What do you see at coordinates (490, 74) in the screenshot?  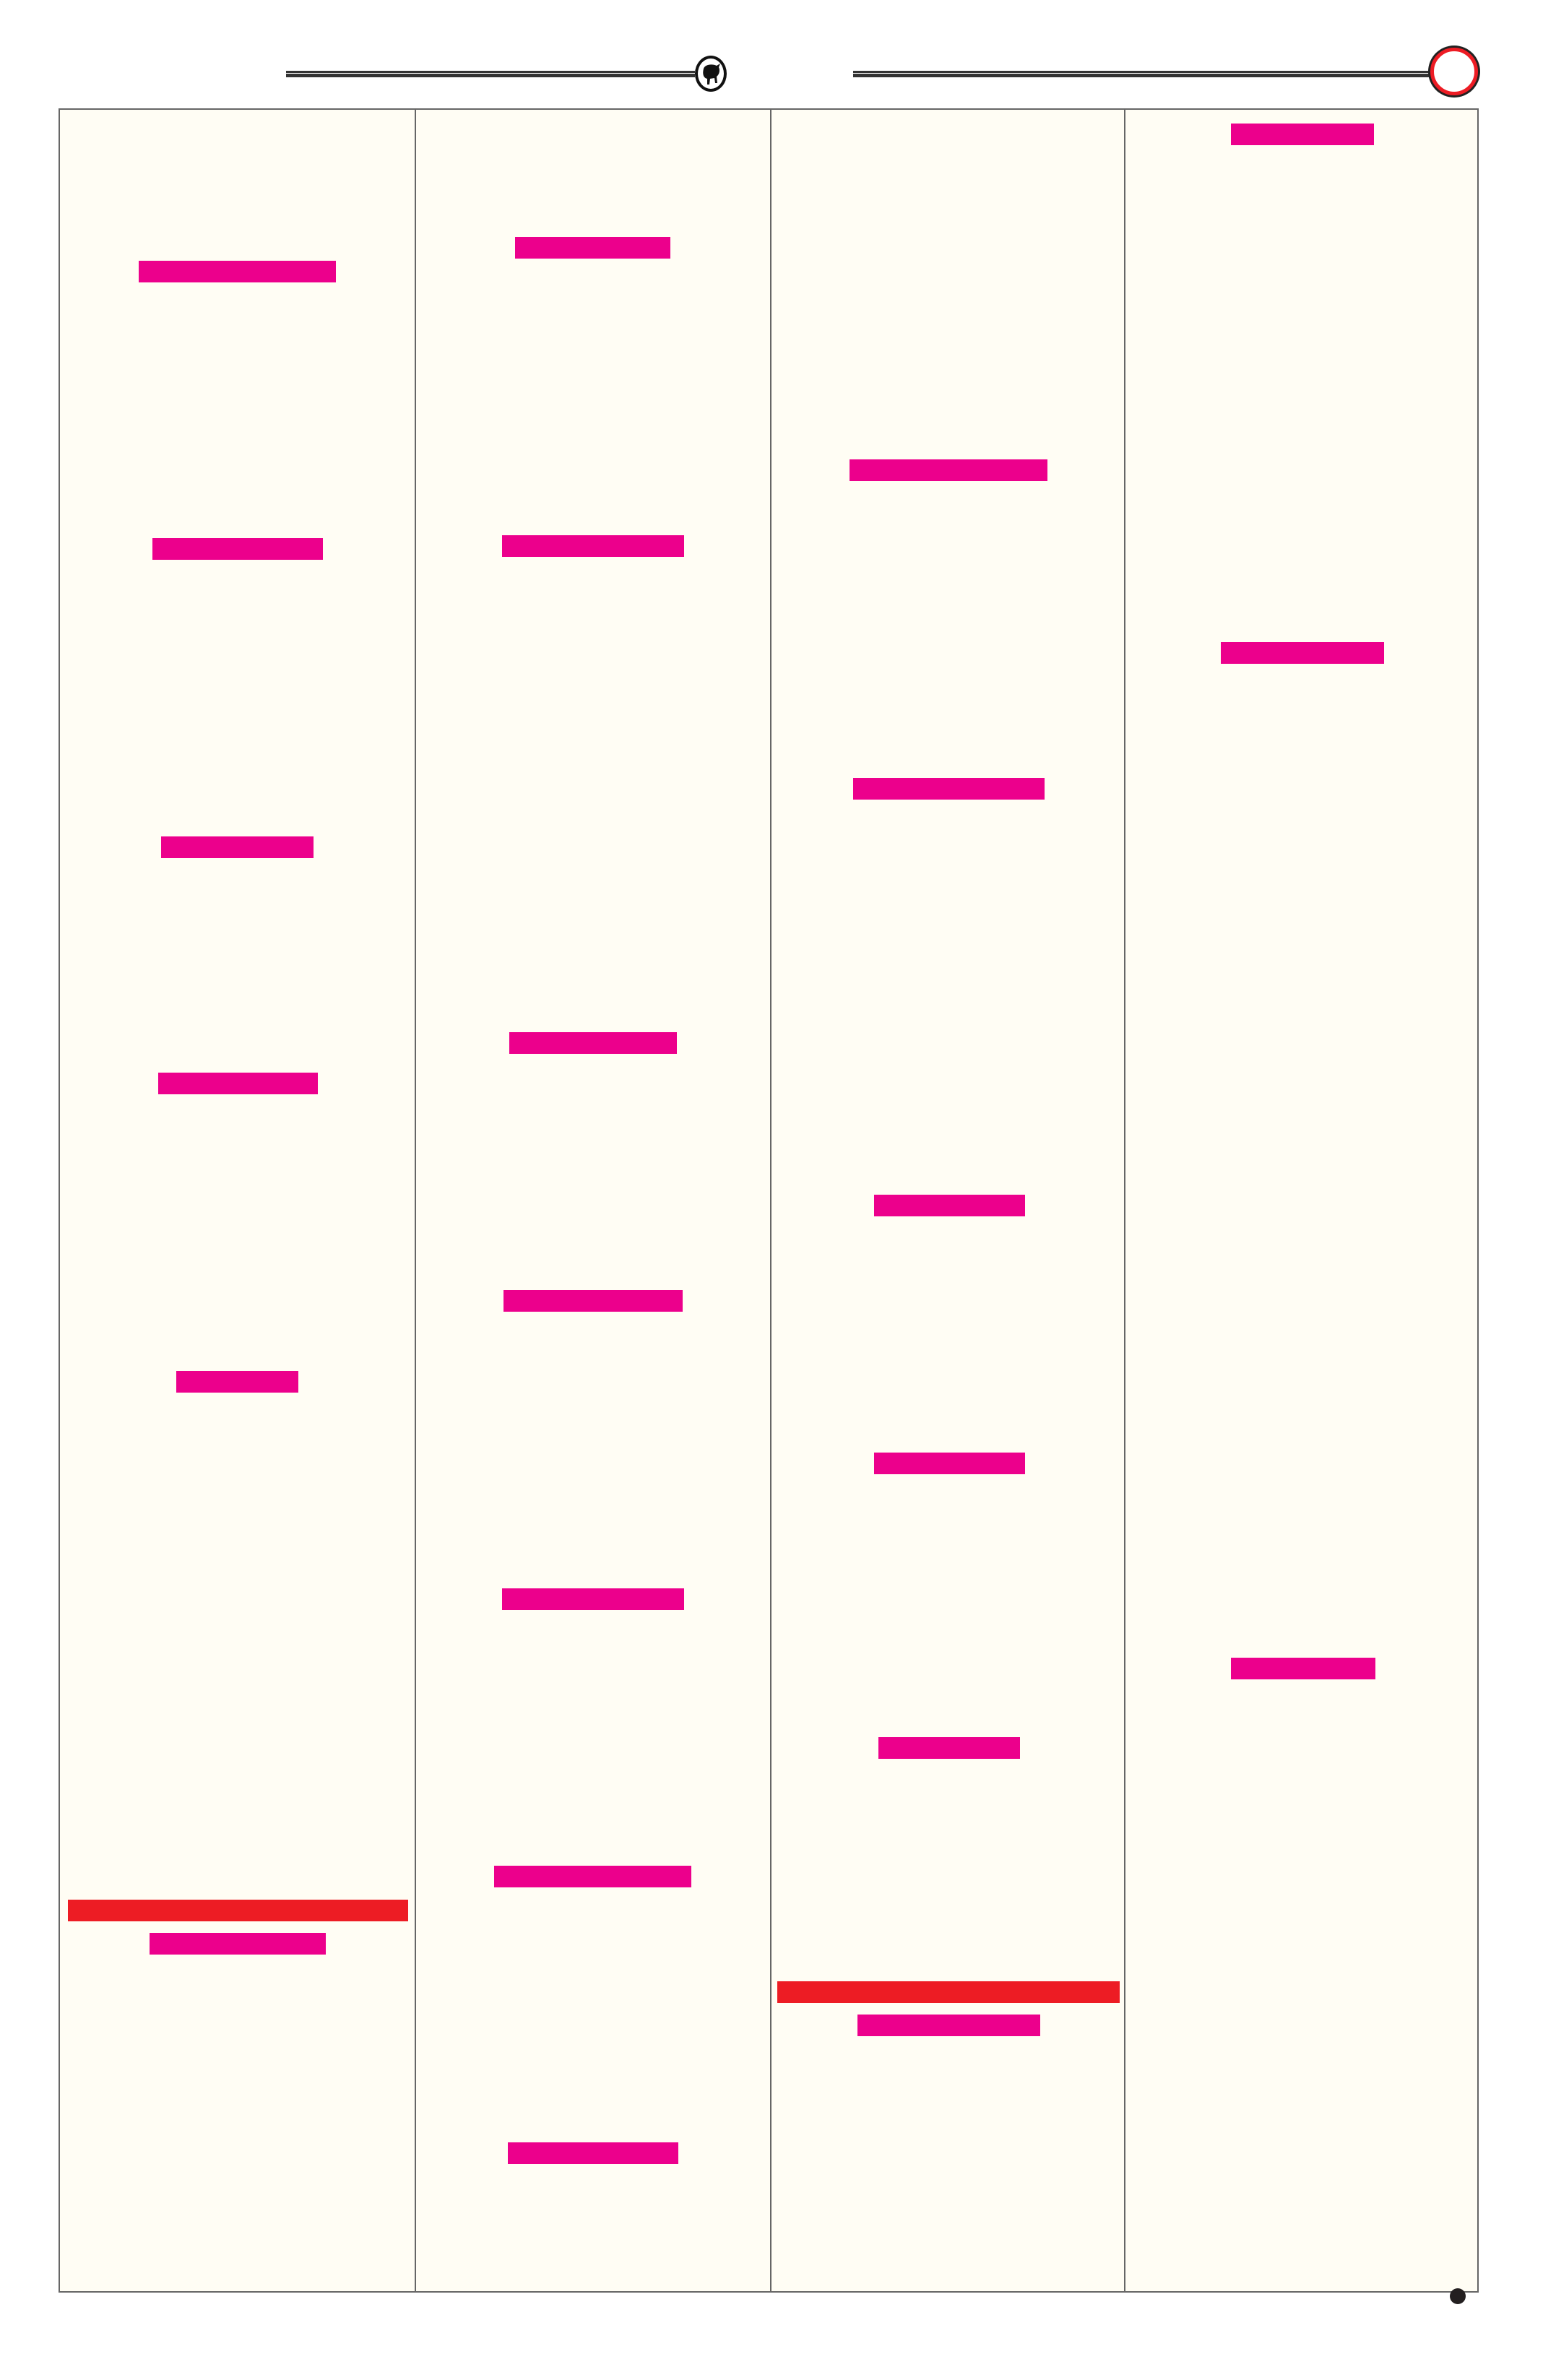 I see `header-rule-left` at bounding box center [490, 74].